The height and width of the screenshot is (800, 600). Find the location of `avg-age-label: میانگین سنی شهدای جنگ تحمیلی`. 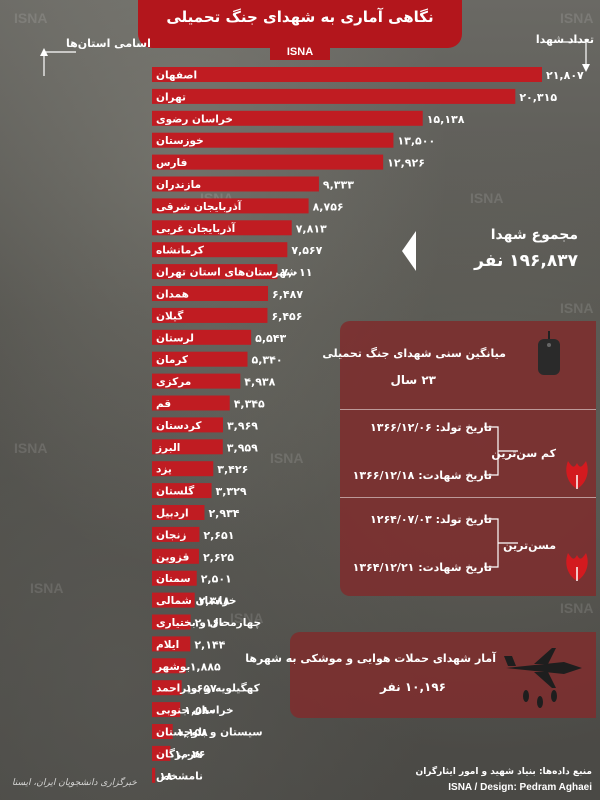

avg-age-label: میانگین سنی شهدای جنگ تحمیلی is located at coordinates (414, 353).